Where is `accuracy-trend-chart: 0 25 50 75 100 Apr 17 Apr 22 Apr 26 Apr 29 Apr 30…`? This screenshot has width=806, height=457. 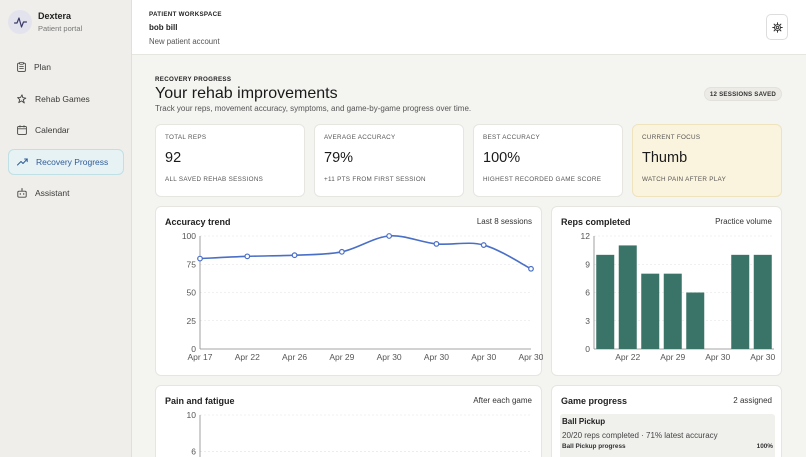
accuracy-trend-chart: 0 25 50 75 100 Apr 17 Apr 22 Apr 26 Apr 29 Apr 30… is located at coordinates (362, 296).